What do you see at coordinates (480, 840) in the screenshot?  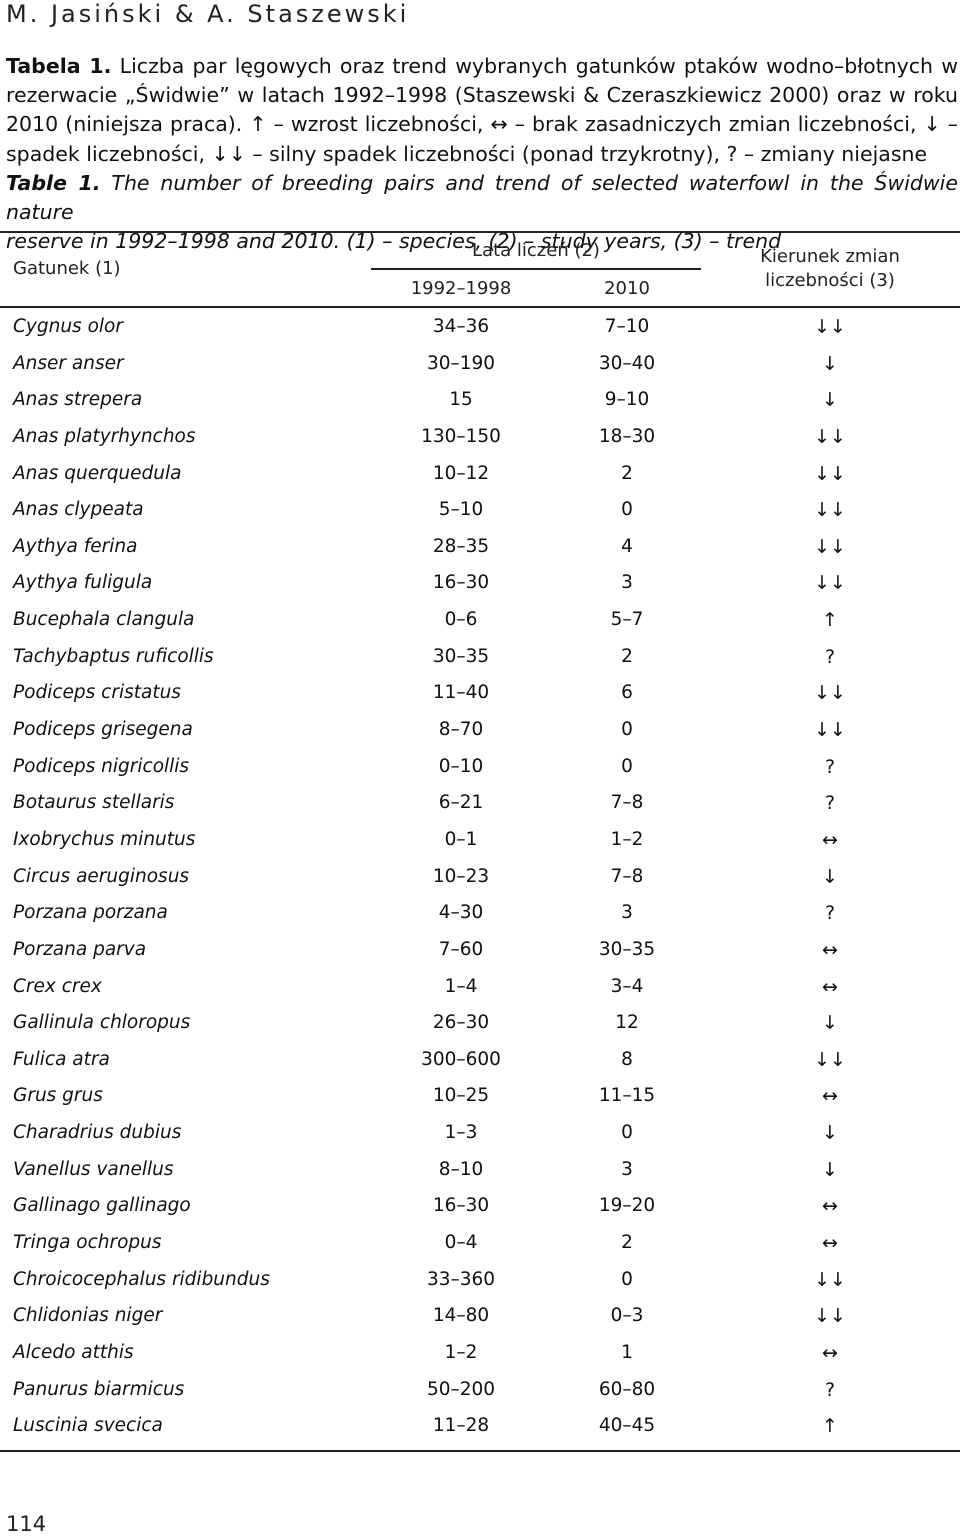 I see `table-row: Ixobrychus minutus 0–1 1–2 ↔` at bounding box center [480, 840].